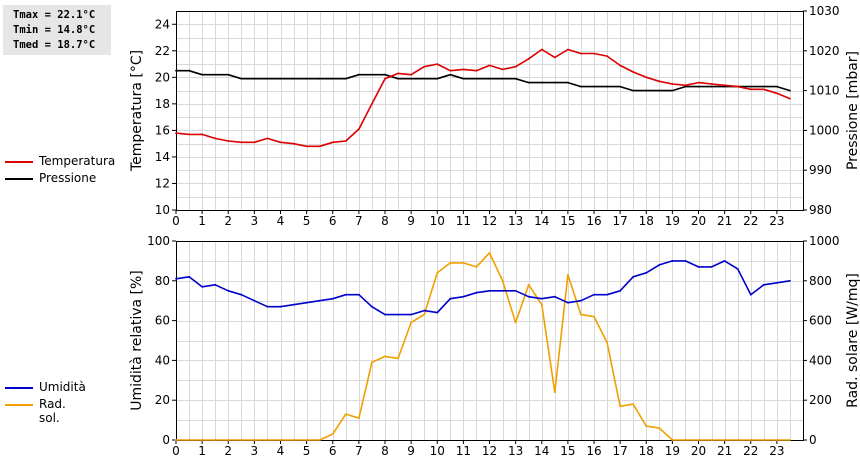 The height and width of the screenshot is (460, 860). I want to click on x-tick-label: 23, so click(776, 451).